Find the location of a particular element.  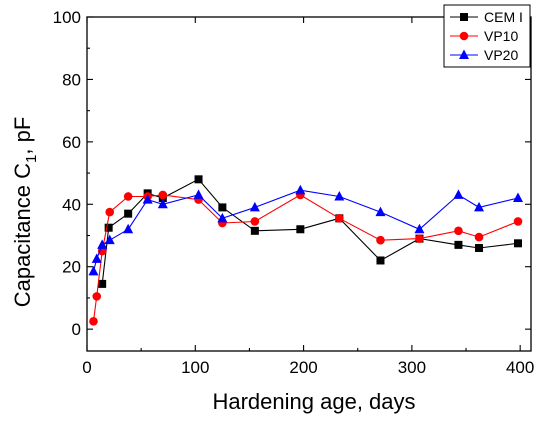

y-tick-label: 20 is located at coordinates (71, 267).